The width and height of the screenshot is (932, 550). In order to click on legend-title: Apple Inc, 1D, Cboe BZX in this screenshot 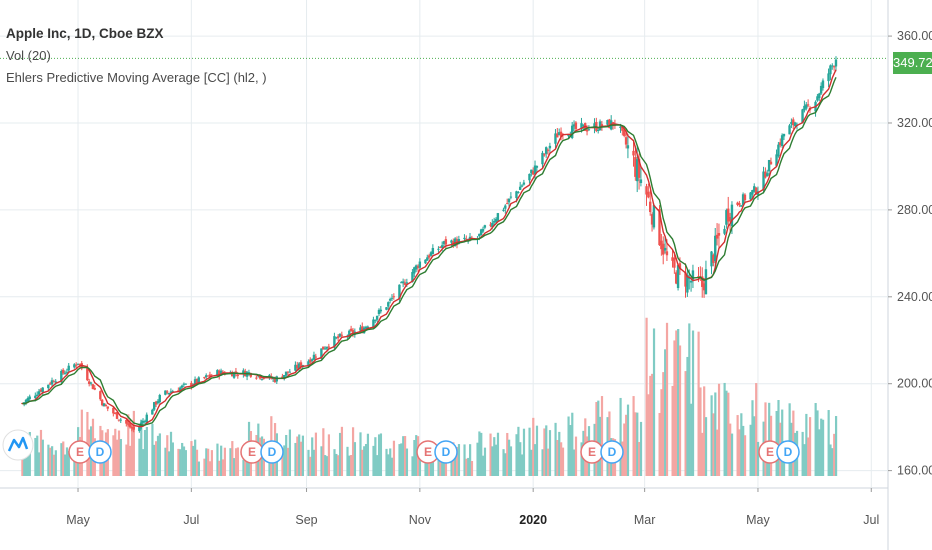, I will do `click(85, 33)`.